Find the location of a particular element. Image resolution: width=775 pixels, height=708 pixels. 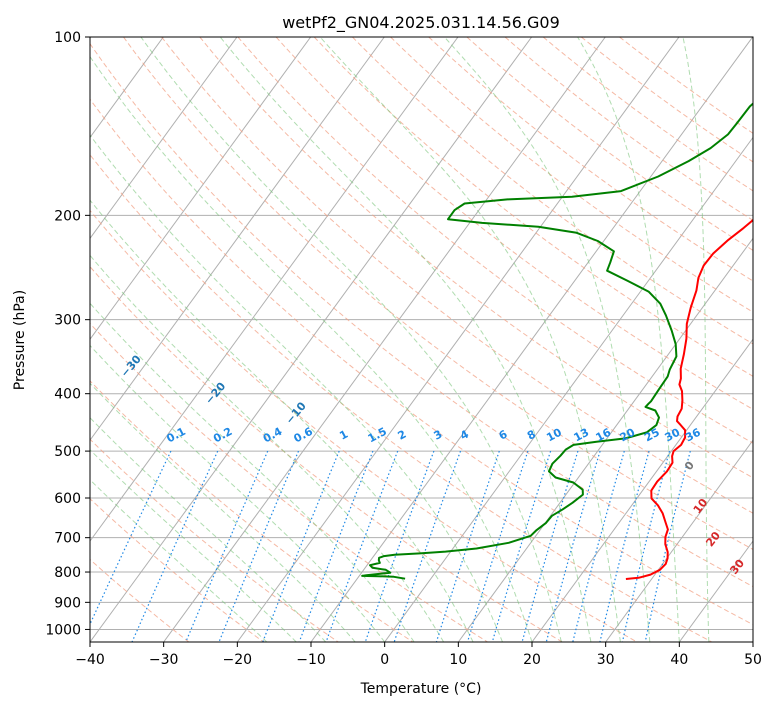

x-tick-label: 10 is located at coordinates (458, 660).